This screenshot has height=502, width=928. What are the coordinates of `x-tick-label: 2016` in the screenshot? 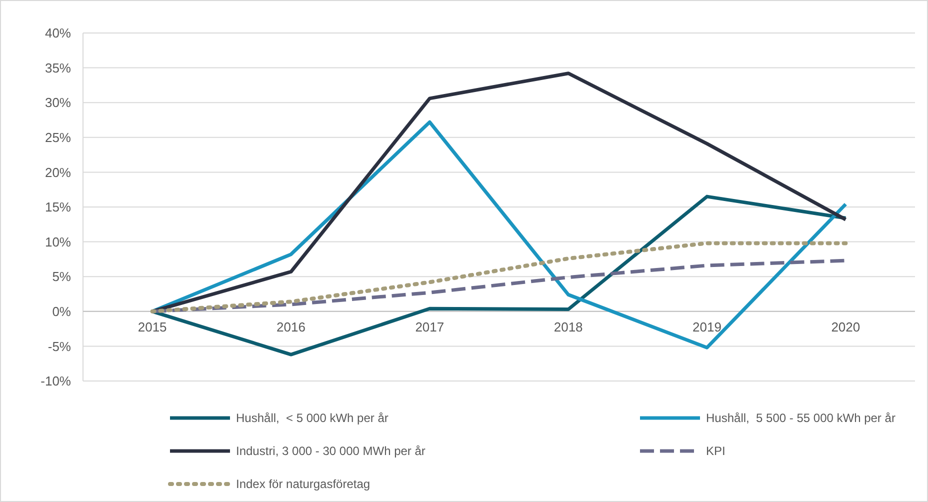 It's located at (291, 326).